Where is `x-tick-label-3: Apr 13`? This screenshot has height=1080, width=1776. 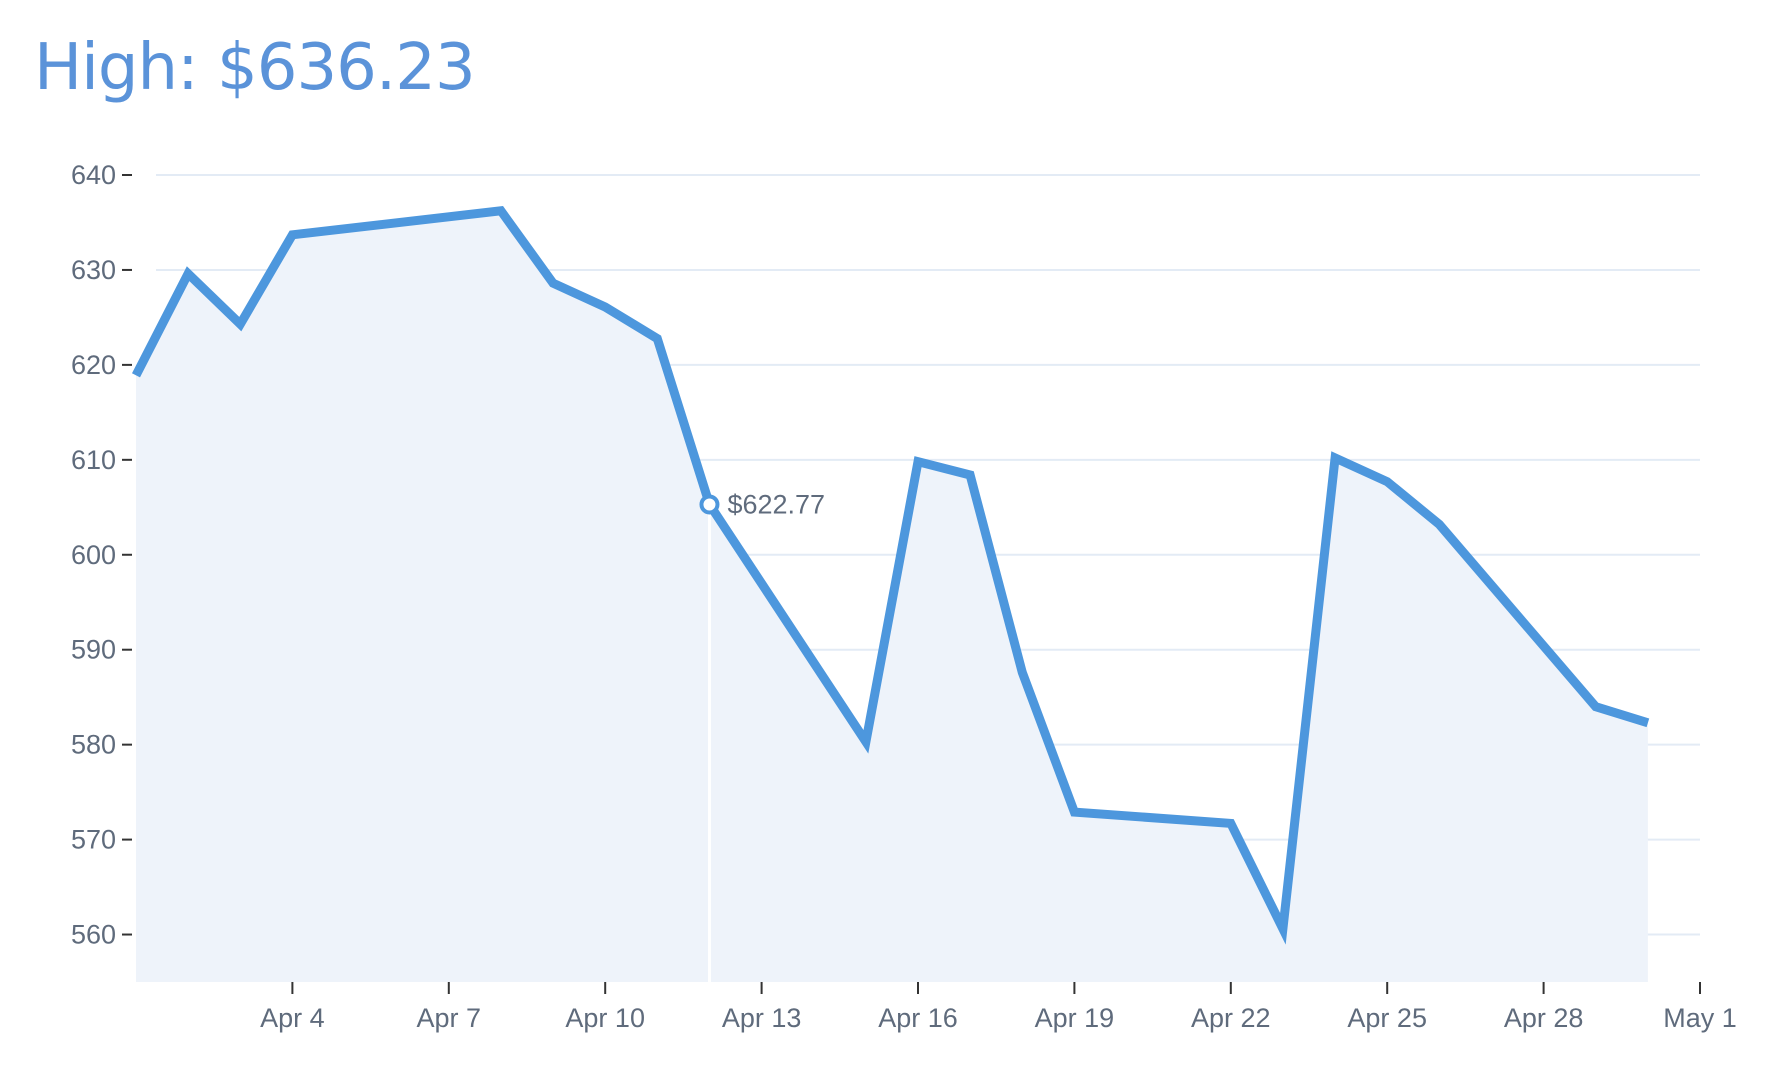
x-tick-label-3: Apr 13 is located at coordinates (762, 1018).